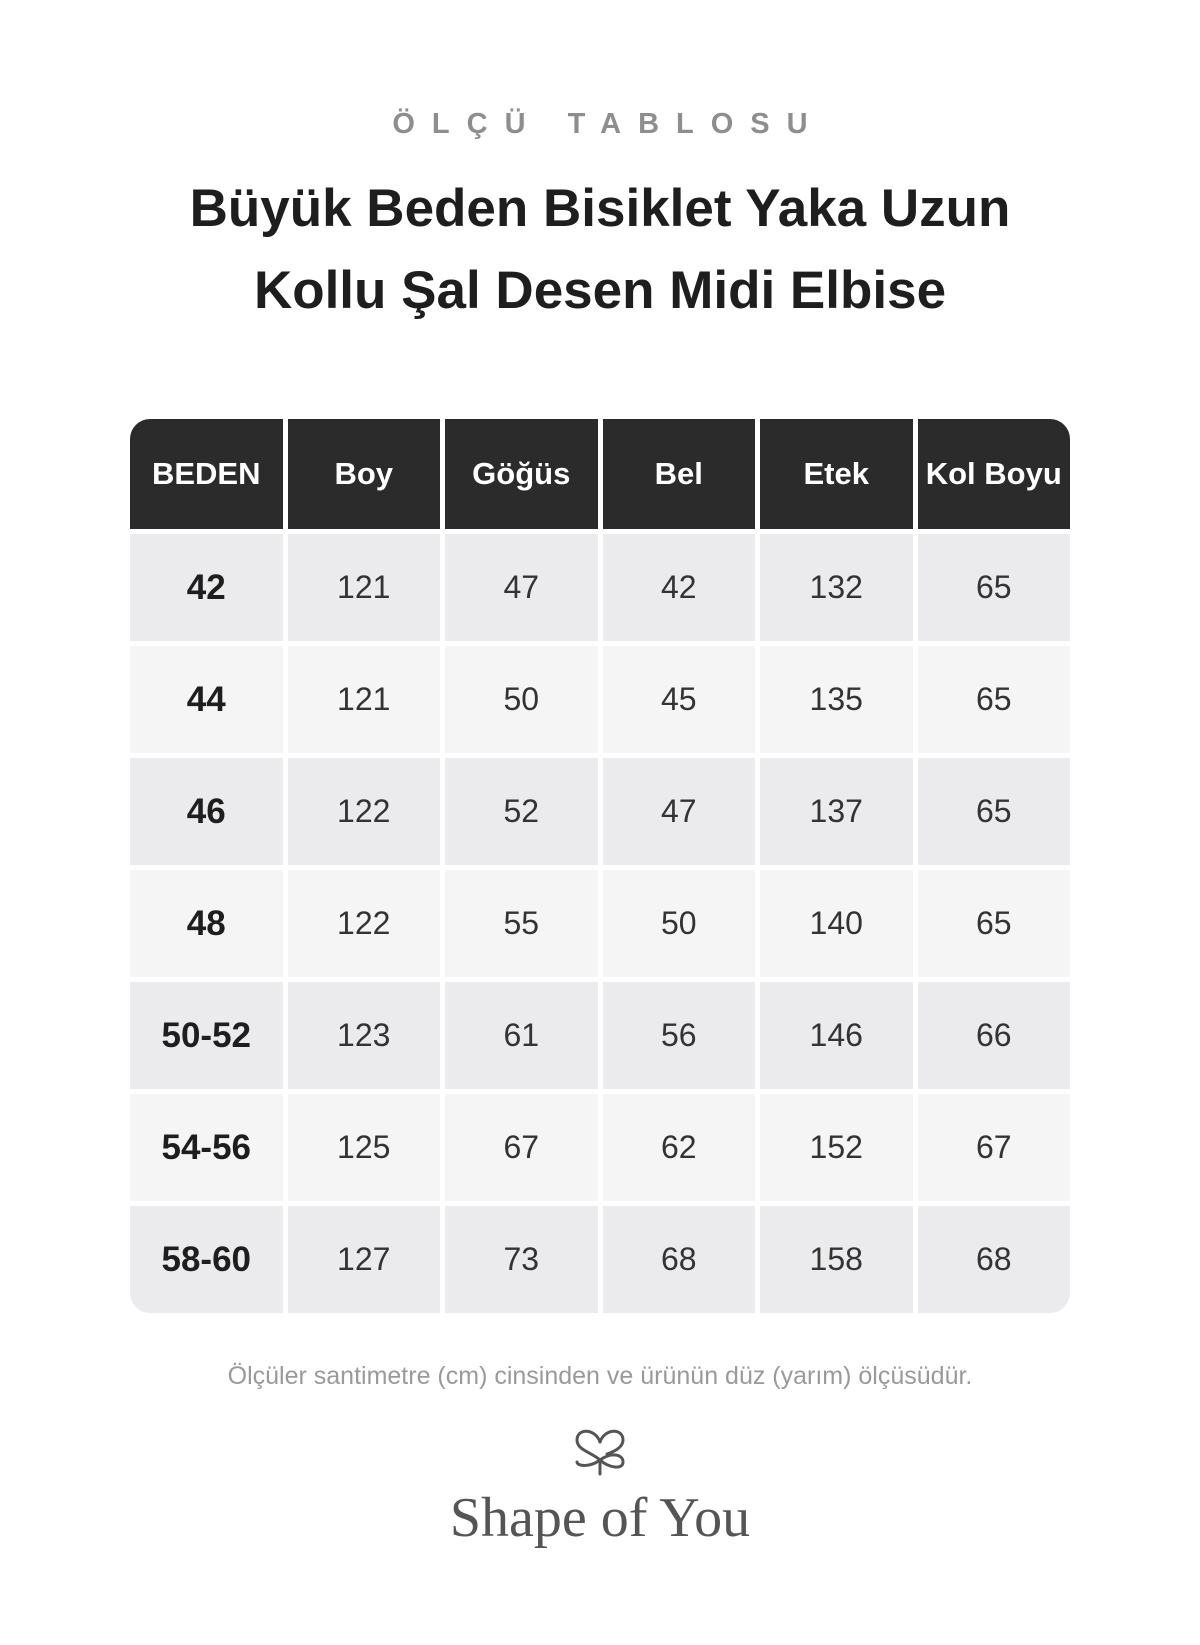  I want to click on value-cell: 56, so click(678, 1035).